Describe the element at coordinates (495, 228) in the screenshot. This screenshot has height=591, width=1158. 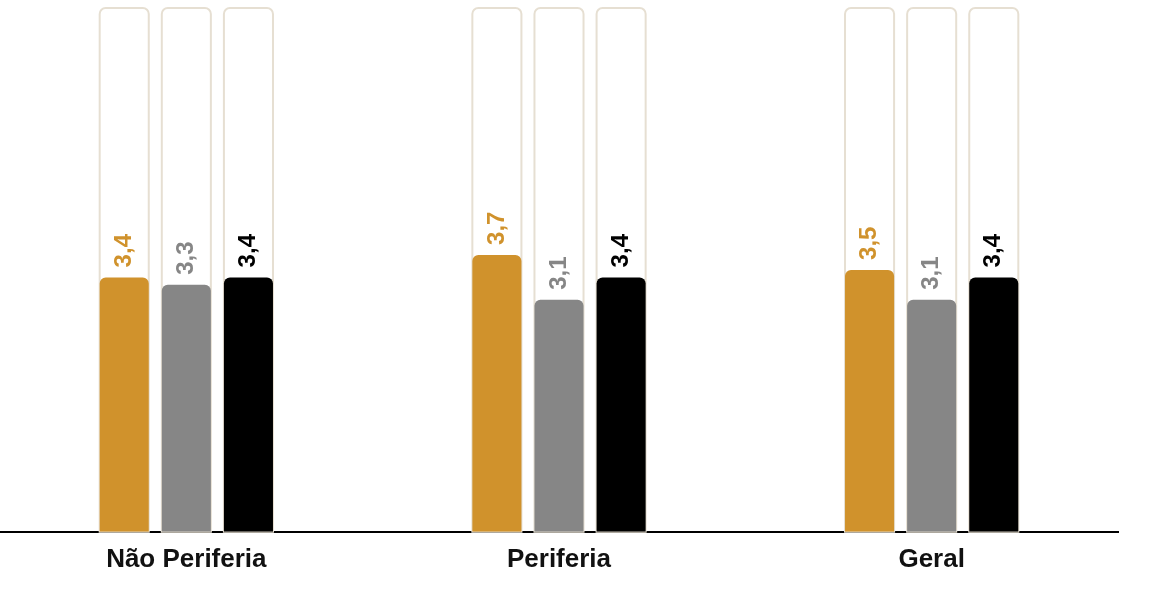
I see `data-label: 3,7` at that location.